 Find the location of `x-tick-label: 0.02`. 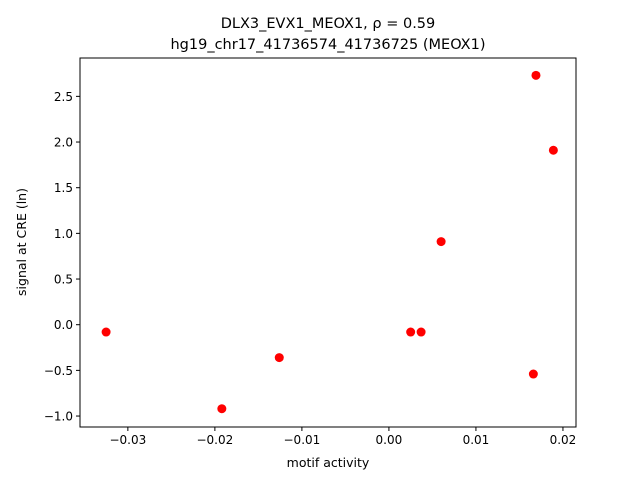

x-tick-label: 0.02 is located at coordinates (563, 440).